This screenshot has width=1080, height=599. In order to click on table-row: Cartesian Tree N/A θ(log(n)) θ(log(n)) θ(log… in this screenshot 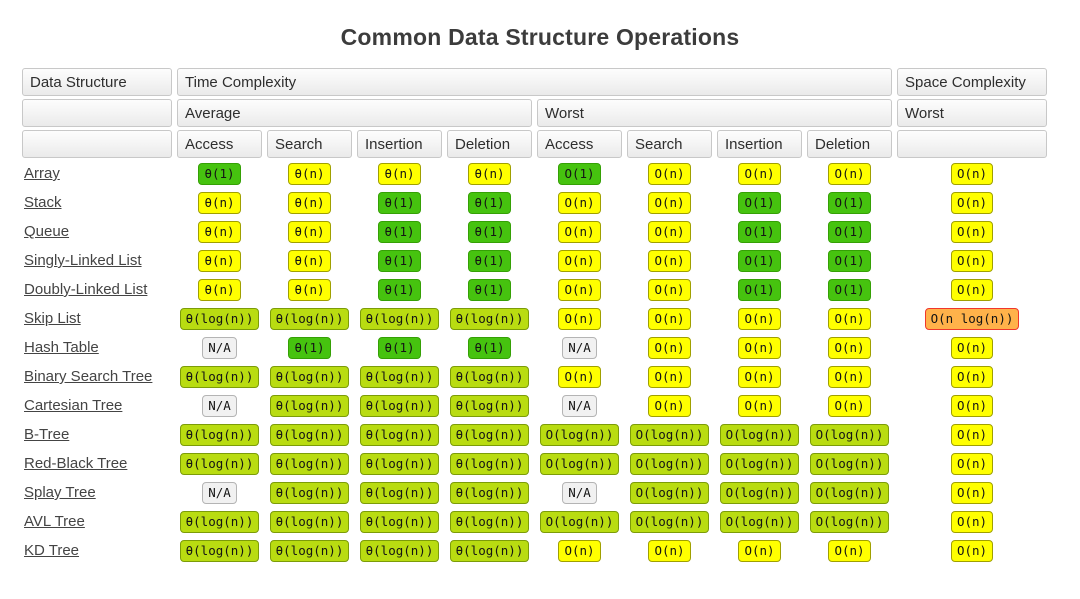, I will do `click(534, 406)`.